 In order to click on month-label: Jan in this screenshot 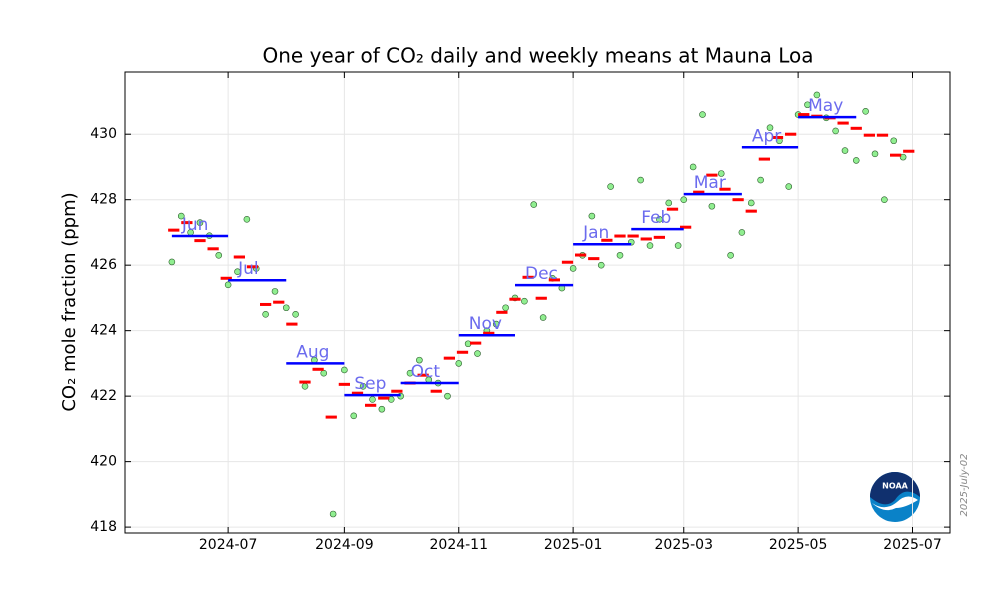, I will do `click(595, 233)`.